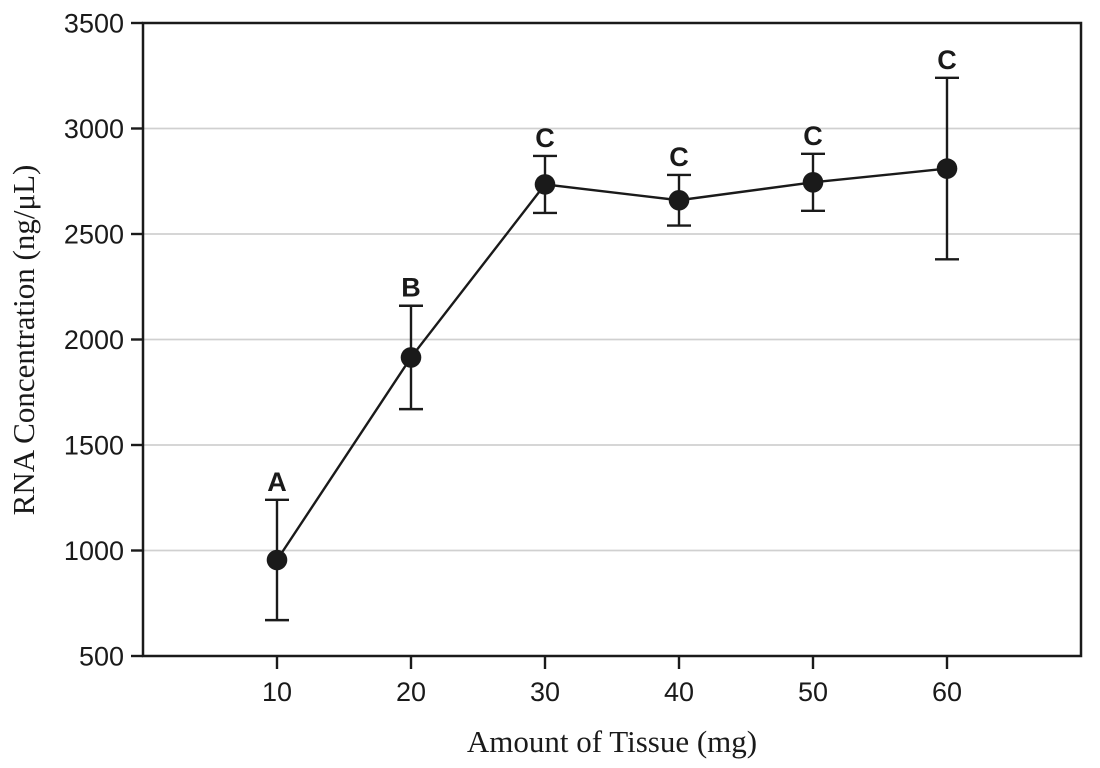  I want to click on x-tick-label-20: 20, so click(411, 692).